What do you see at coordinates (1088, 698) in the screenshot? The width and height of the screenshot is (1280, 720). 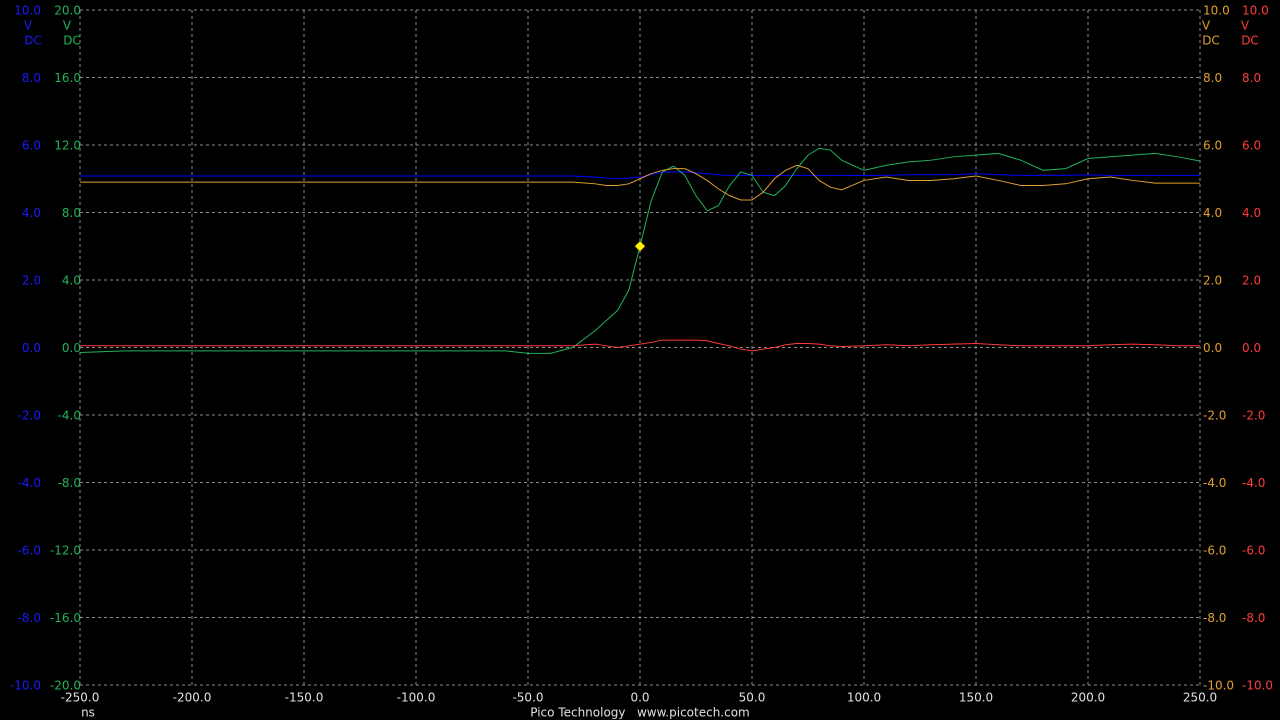 I see `x-tick-label: 200.0` at bounding box center [1088, 698].